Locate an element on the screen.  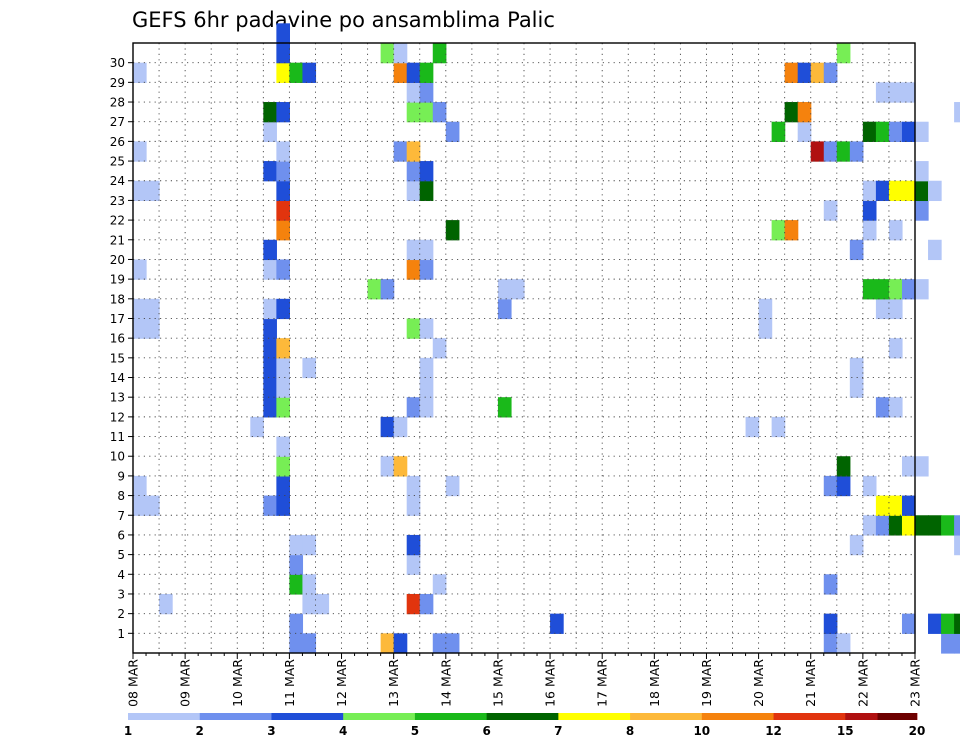
y-tick-label: 16 is located at coordinates (117, 339).